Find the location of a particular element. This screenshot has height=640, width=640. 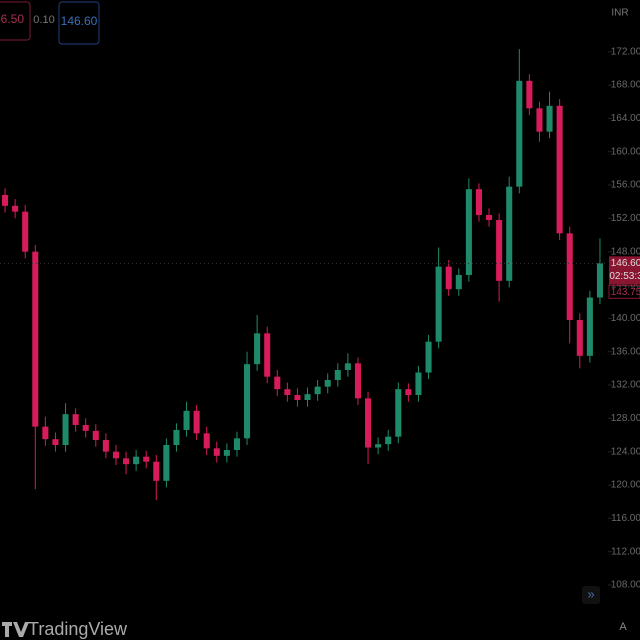

y-tick-label: 148.00 is located at coordinates (625, 251).